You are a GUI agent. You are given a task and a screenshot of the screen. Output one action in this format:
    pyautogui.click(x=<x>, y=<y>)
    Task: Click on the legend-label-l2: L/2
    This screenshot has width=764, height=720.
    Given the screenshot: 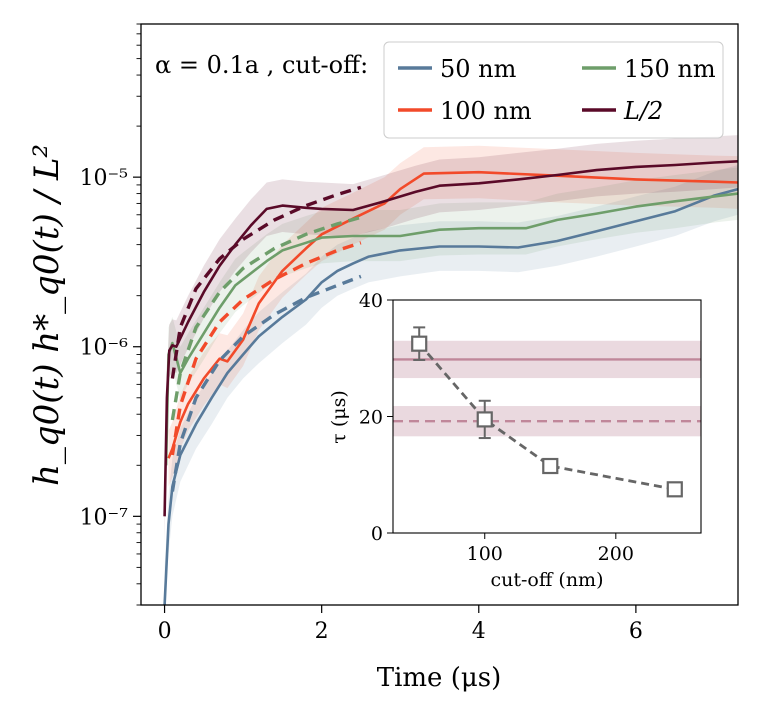 What is the action you would take?
    pyautogui.click(x=643, y=111)
    